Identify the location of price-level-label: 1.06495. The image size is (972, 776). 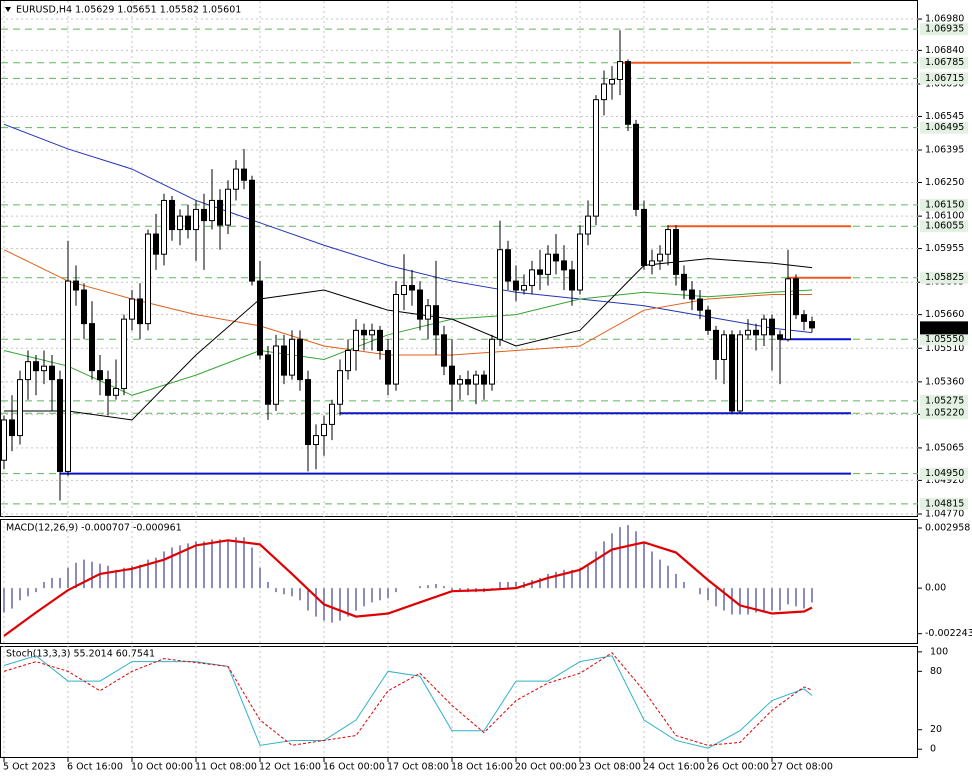
(944, 127).